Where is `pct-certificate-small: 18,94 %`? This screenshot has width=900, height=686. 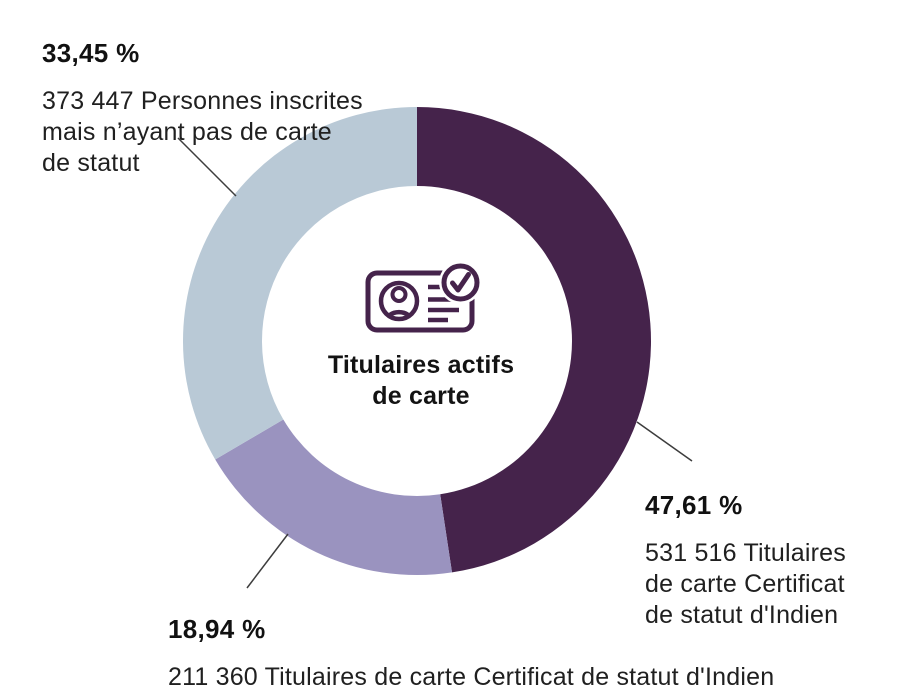
pct-certificate-small: 18,94 % is located at coordinates (217, 629).